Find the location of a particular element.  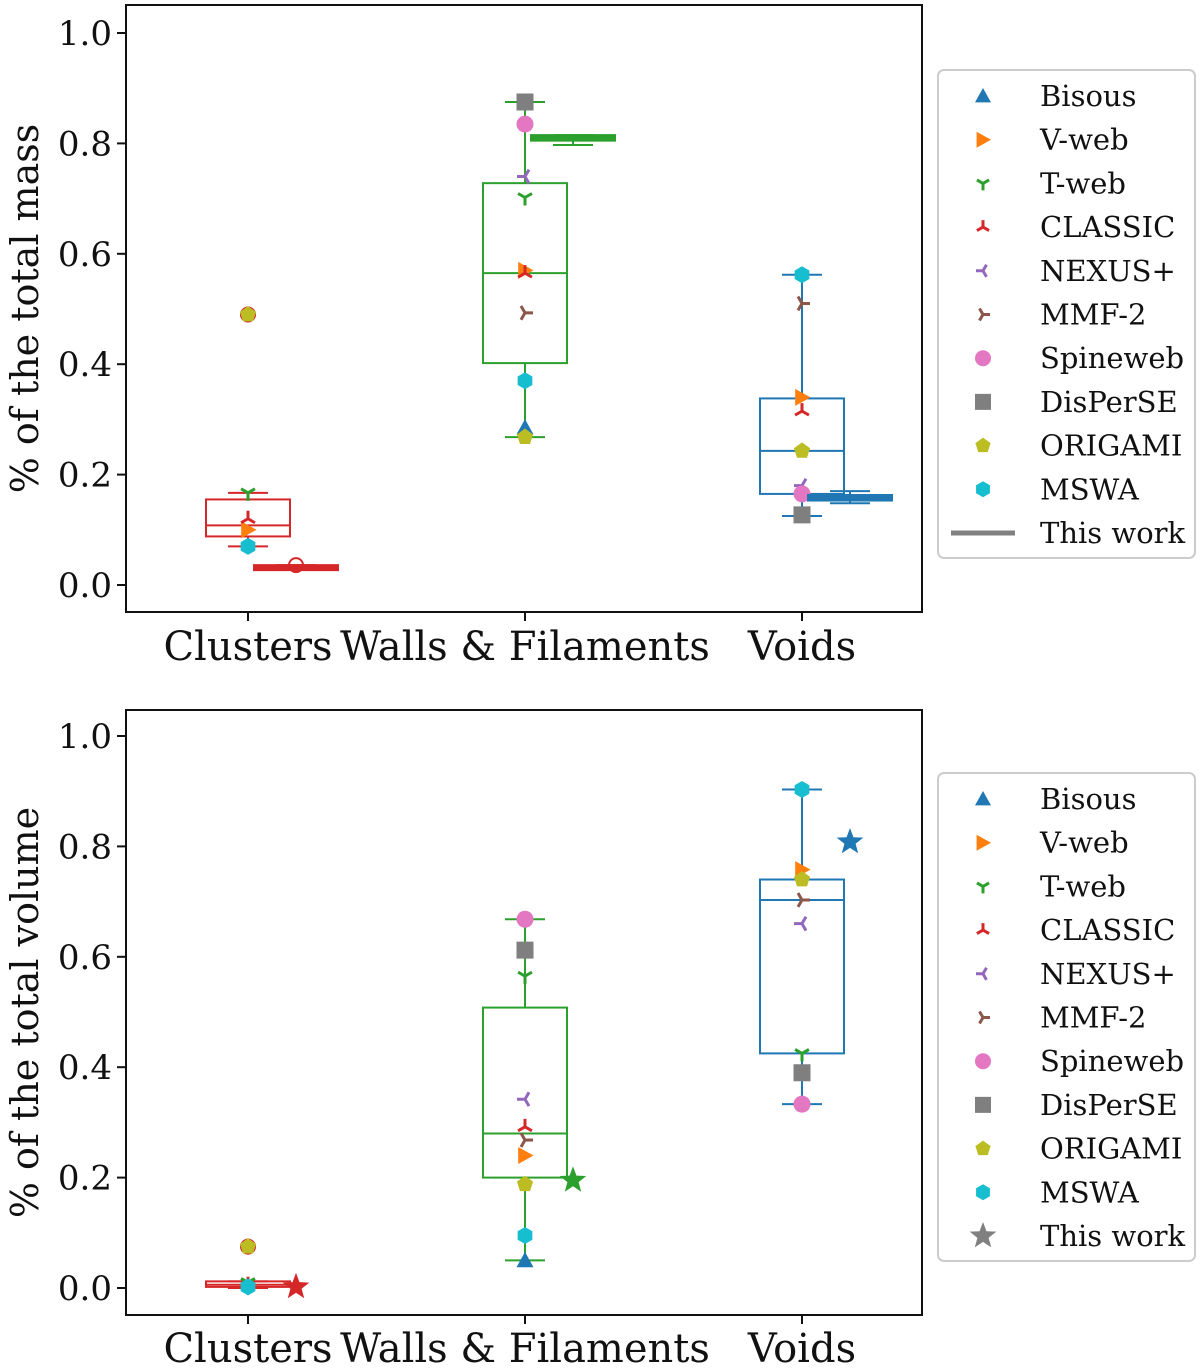

legend-symbol-this-work is located at coordinates (983, 1235).